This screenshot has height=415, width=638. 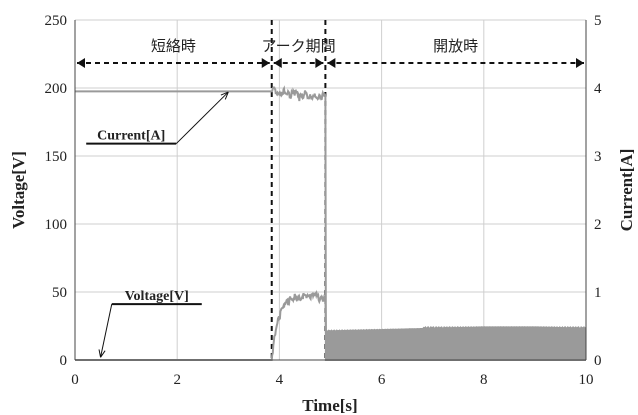 I want to click on y-axis-title: Voltage[V], so click(x=18, y=190).